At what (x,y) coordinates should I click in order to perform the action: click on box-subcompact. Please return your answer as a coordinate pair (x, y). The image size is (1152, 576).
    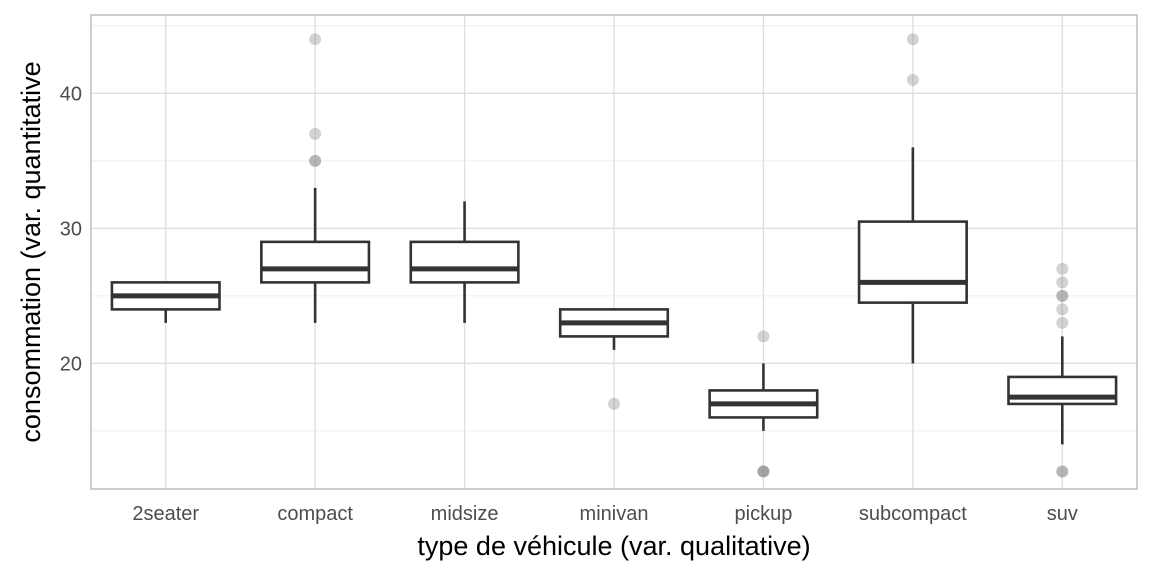
    Looking at the image, I should click on (912, 255).